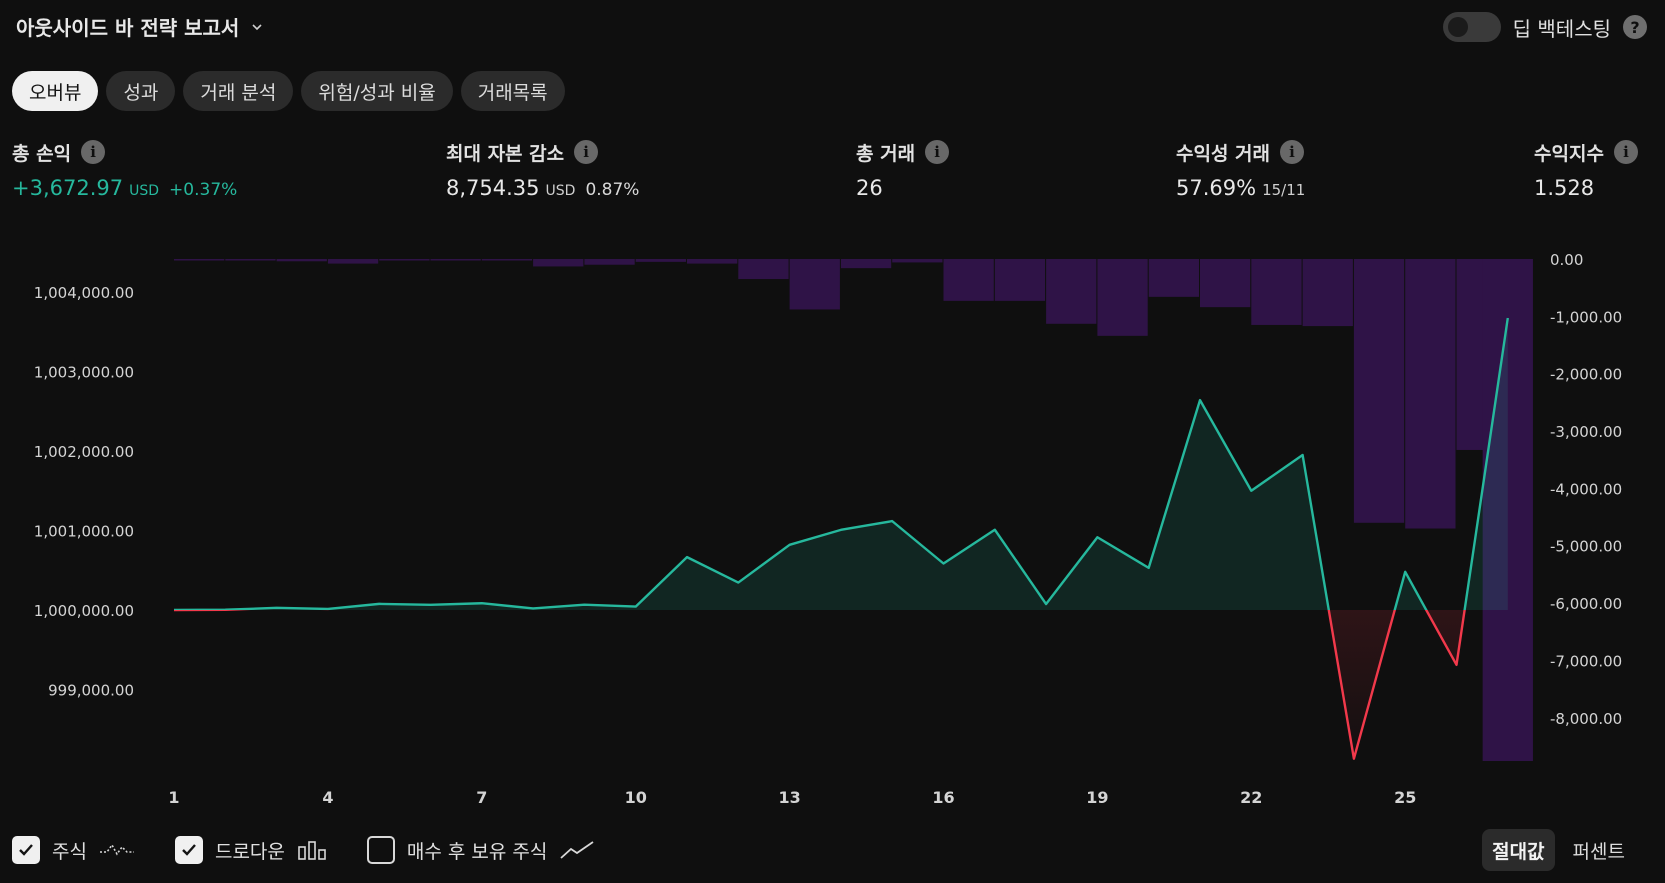 Image resolution: width=1665 pixels, height=883 pixels. Describe the element at coordinates (91, 691) in the screenshot. I see `left-axis-tick: 999,000.00` at that location.